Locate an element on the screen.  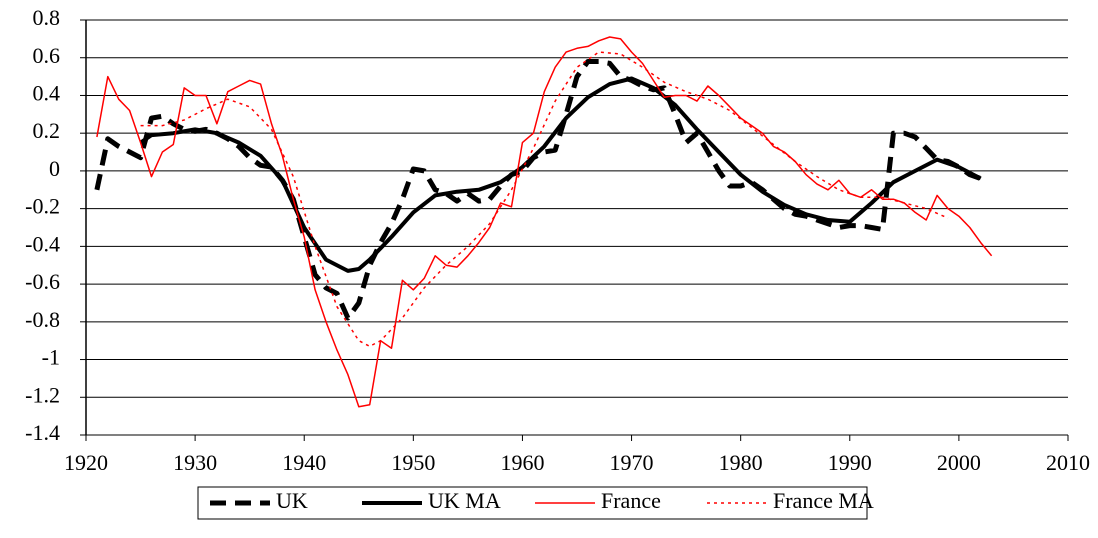
y-tick-label: 0.2 is located at coordinates (47, 130).